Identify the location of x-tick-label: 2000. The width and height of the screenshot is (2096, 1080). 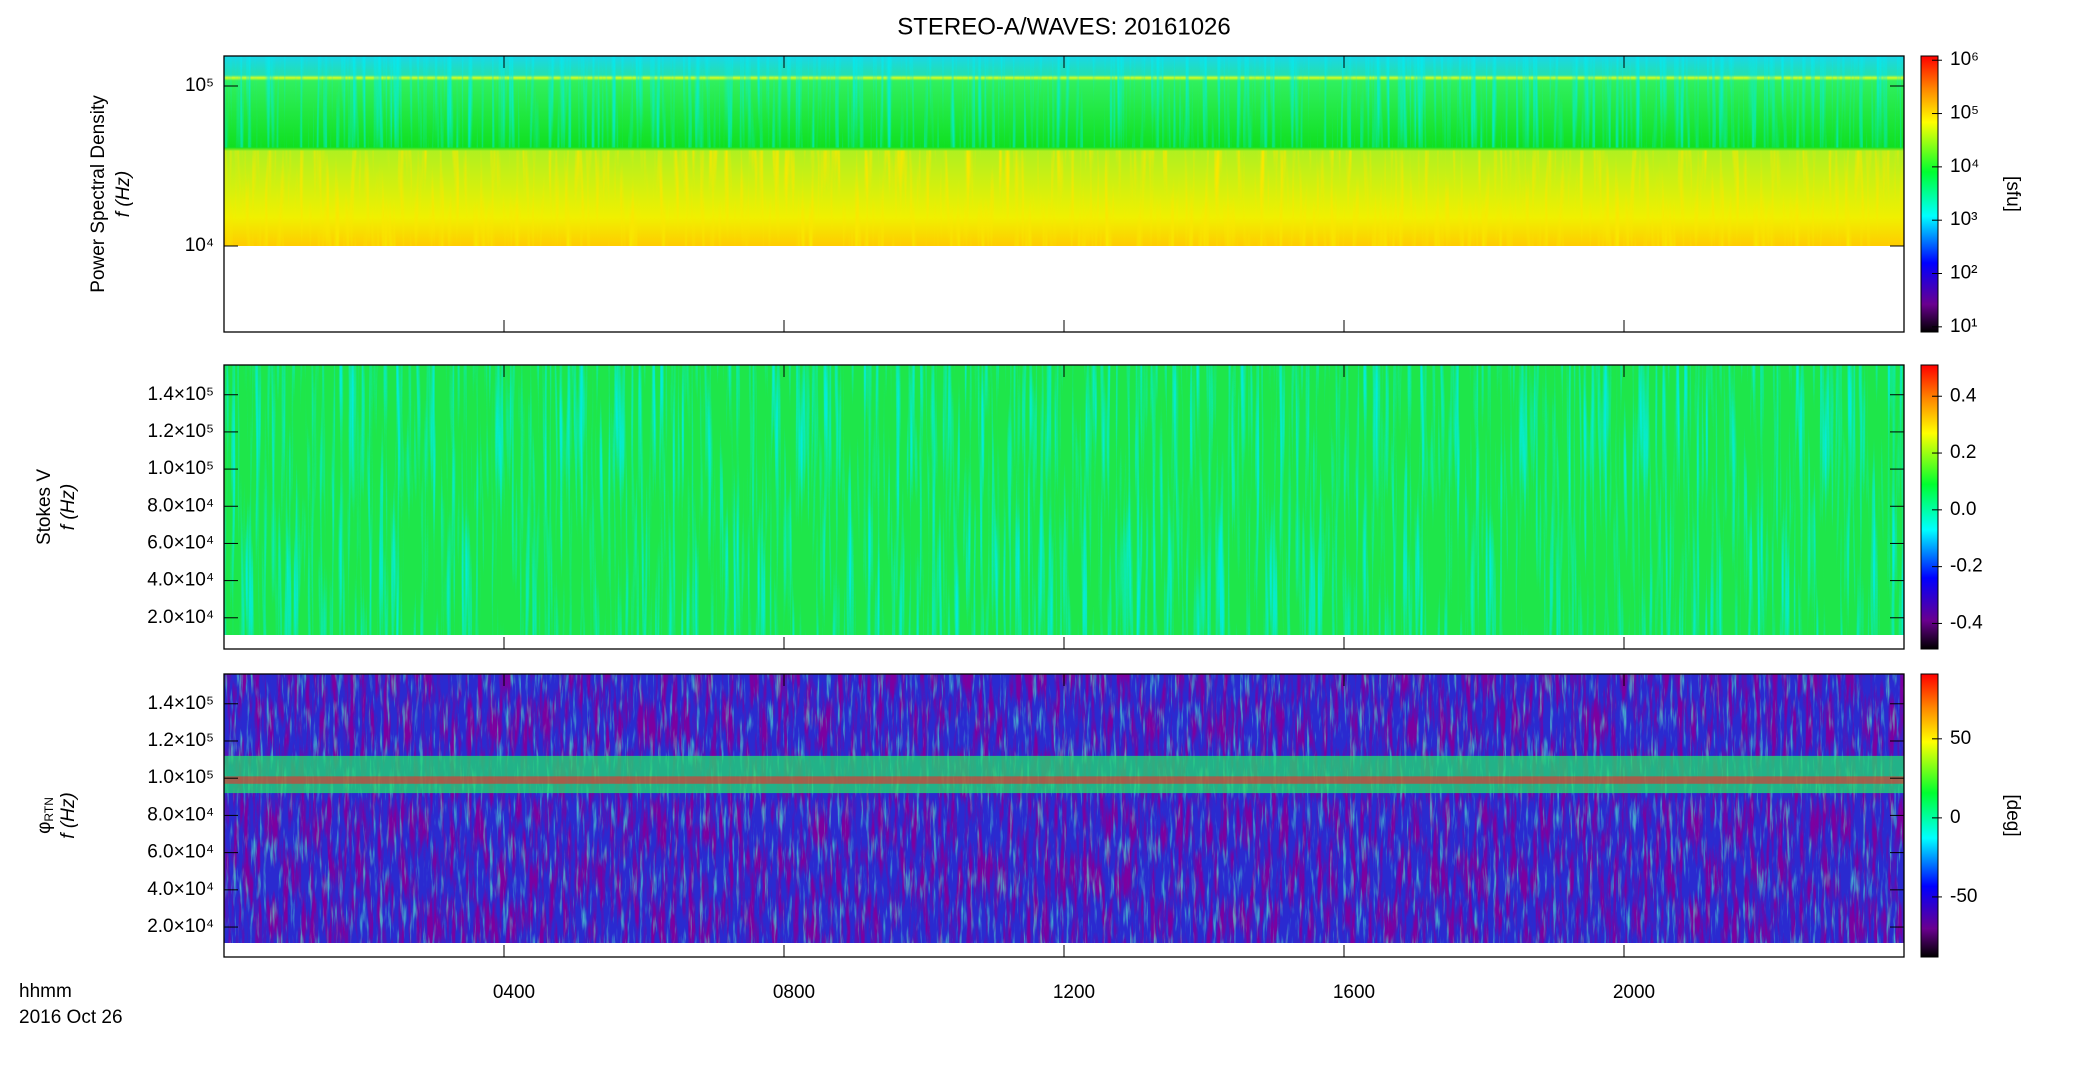
(1634, 992).